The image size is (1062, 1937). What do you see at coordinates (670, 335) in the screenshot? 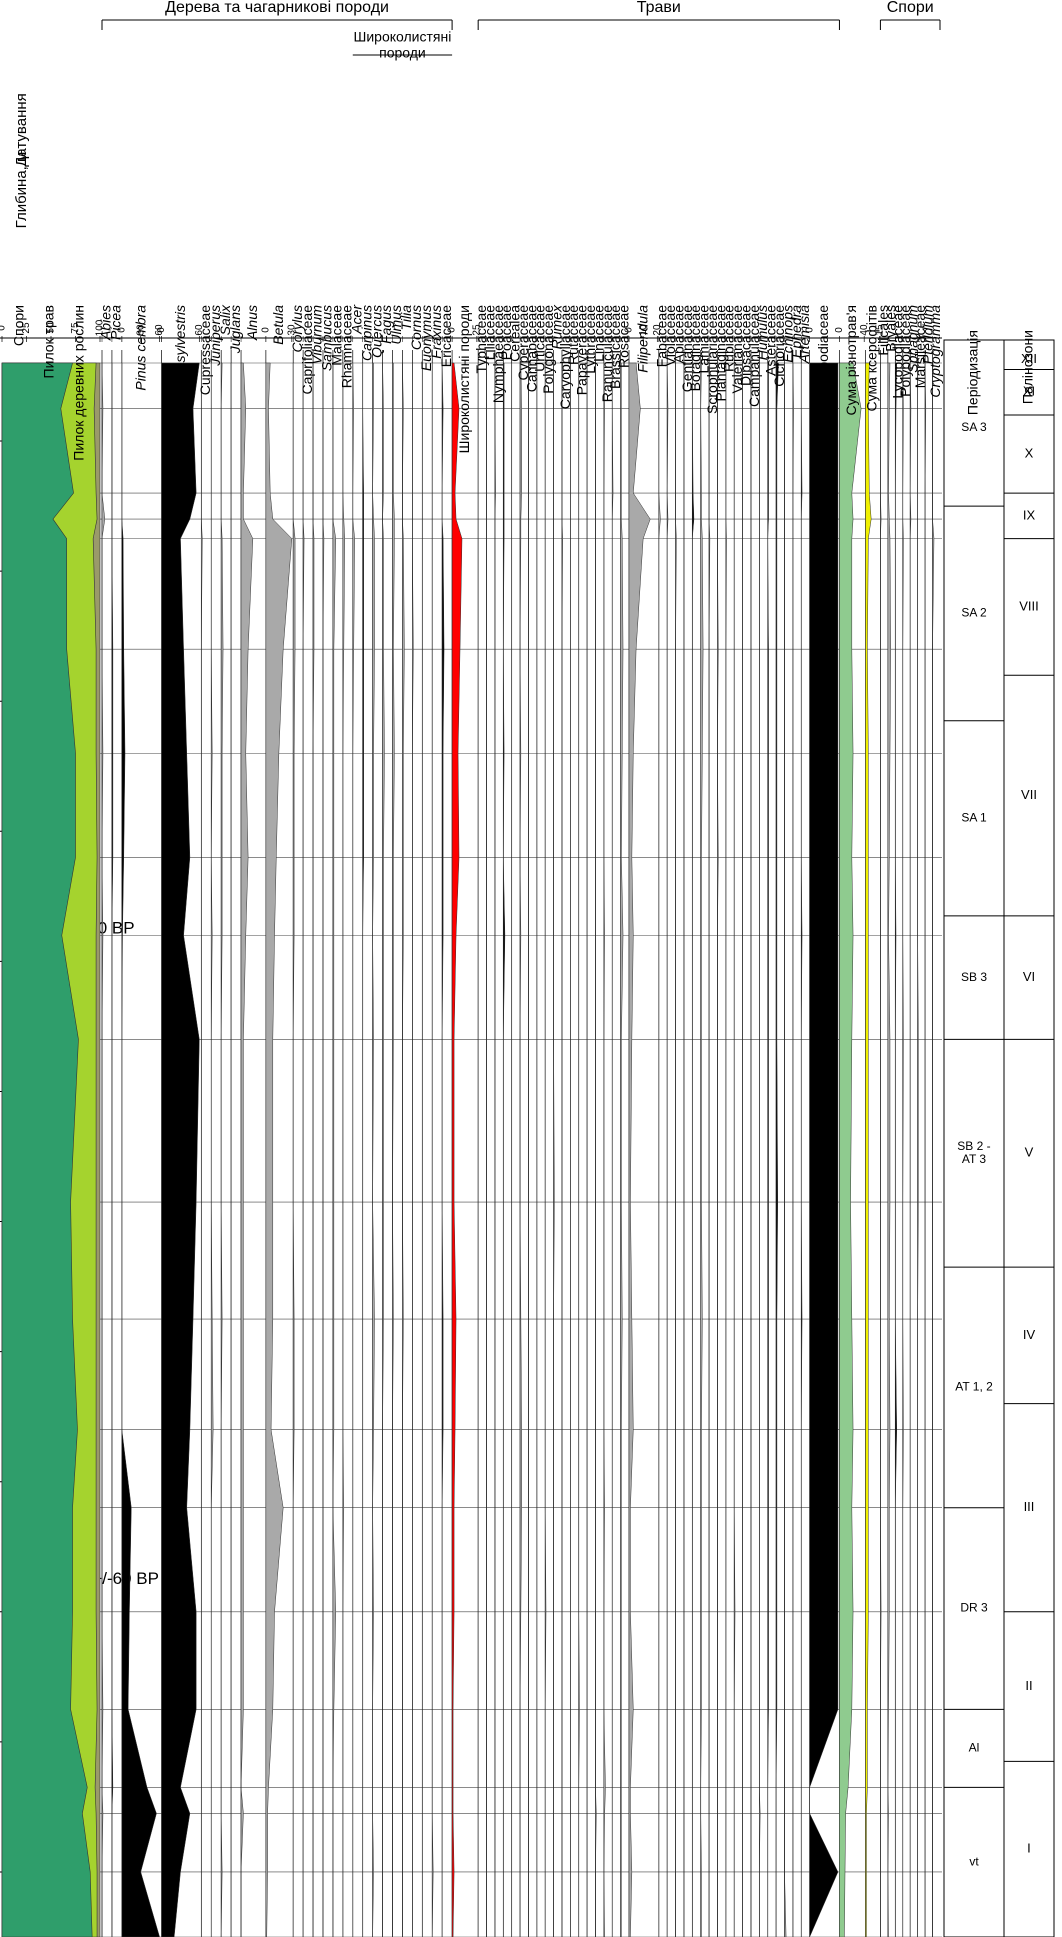
I see `taxon-label-violaceae: Violaceae` at bounding box center [670, 335].